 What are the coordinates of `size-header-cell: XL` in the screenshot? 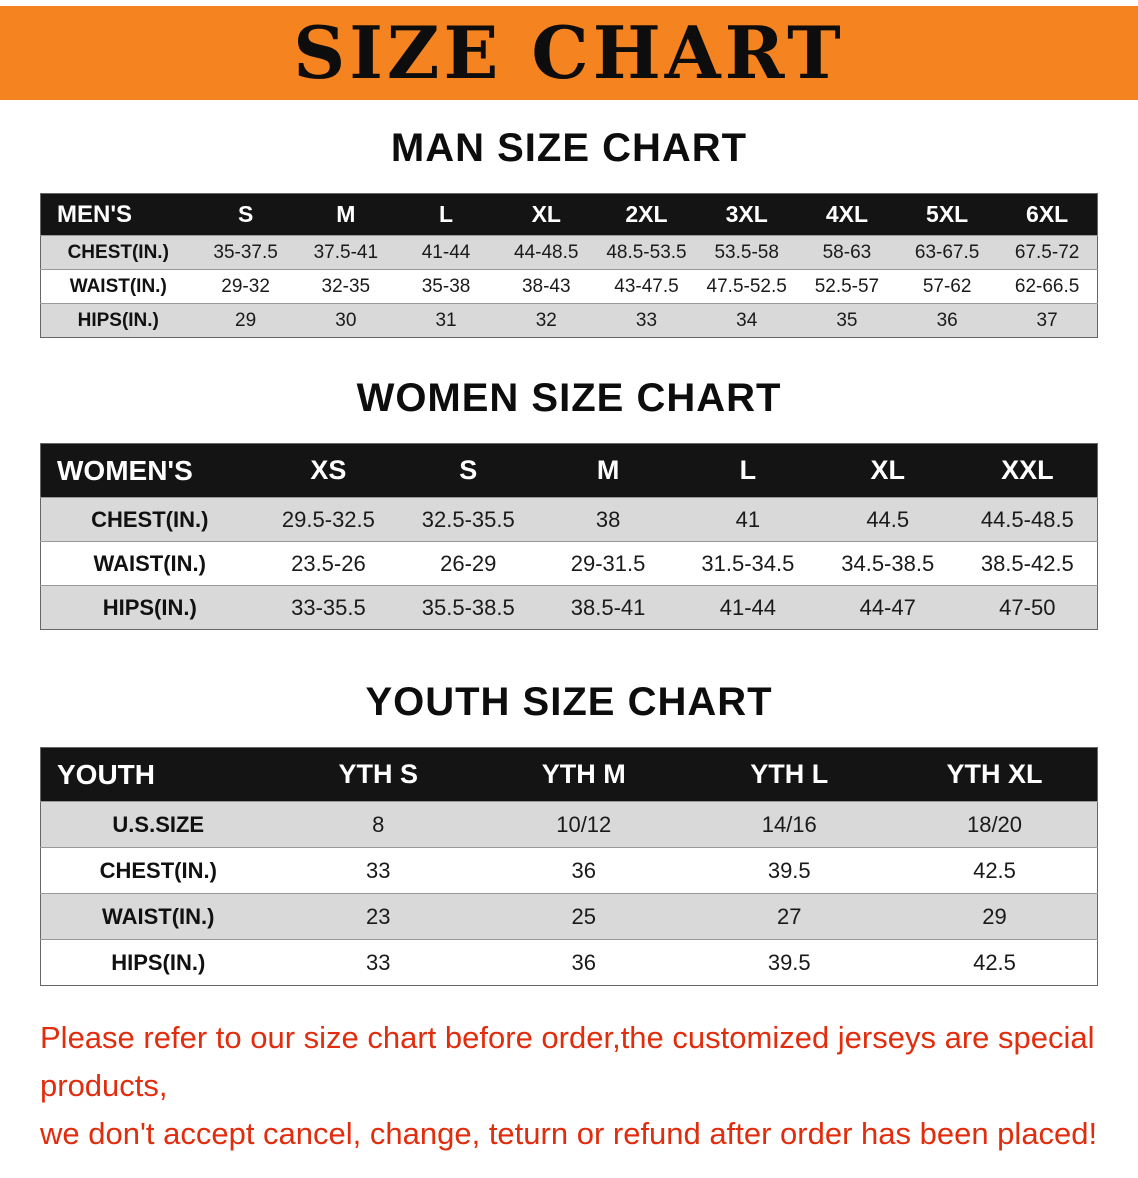 It's located at (887, 470).